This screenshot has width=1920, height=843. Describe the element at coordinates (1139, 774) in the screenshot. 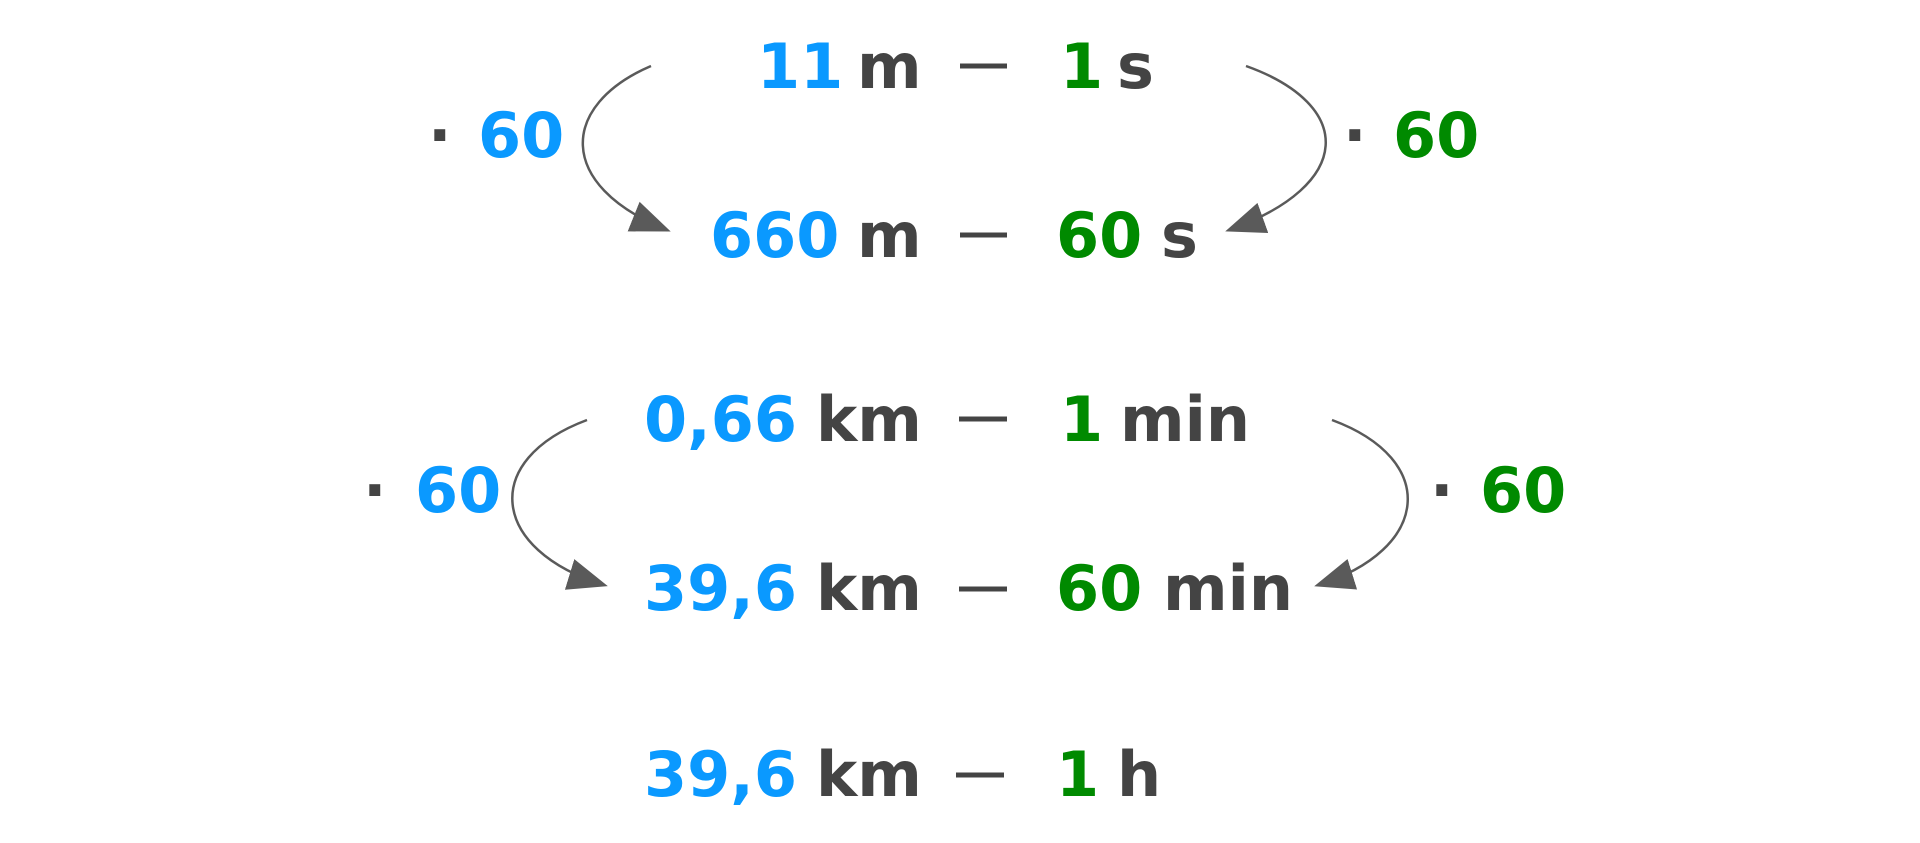

I see `unit-h: h` at that location.